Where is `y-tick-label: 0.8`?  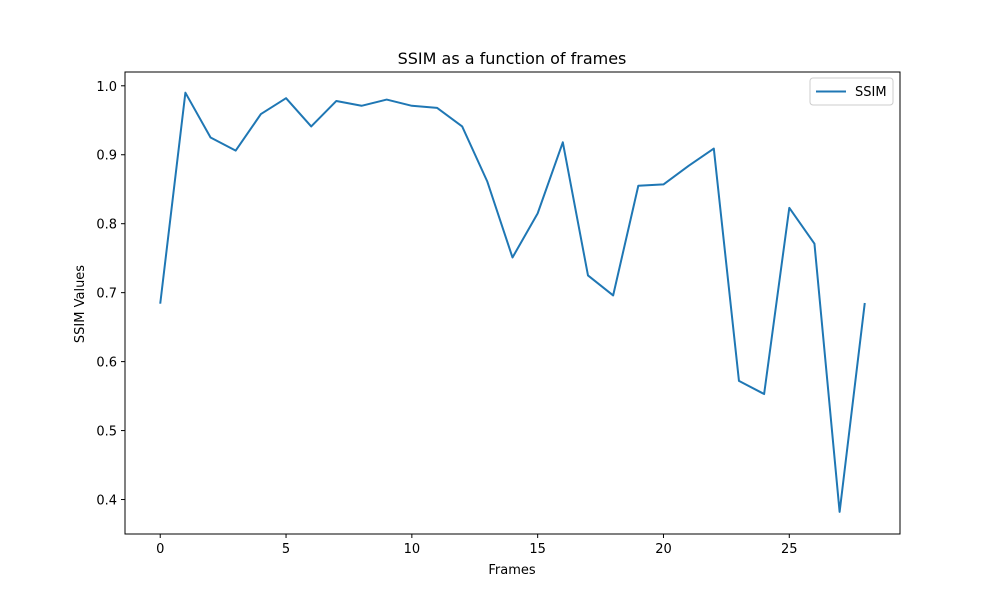 y-tick-label: 0.8 is located at coordinates (106, 225).